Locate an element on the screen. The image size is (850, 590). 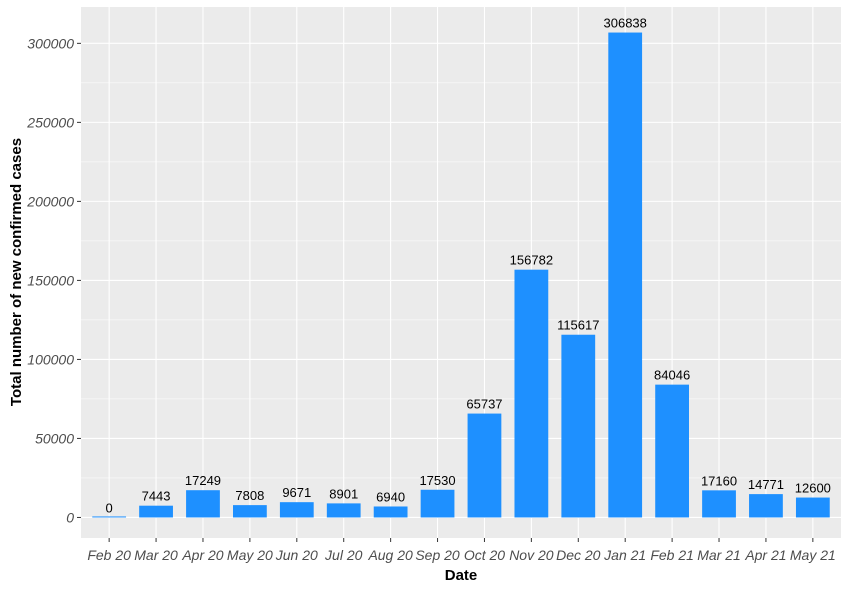
y-axis: 0 50000 100000 150000 200000 250000 300000 is located at coordinates (53, 280).